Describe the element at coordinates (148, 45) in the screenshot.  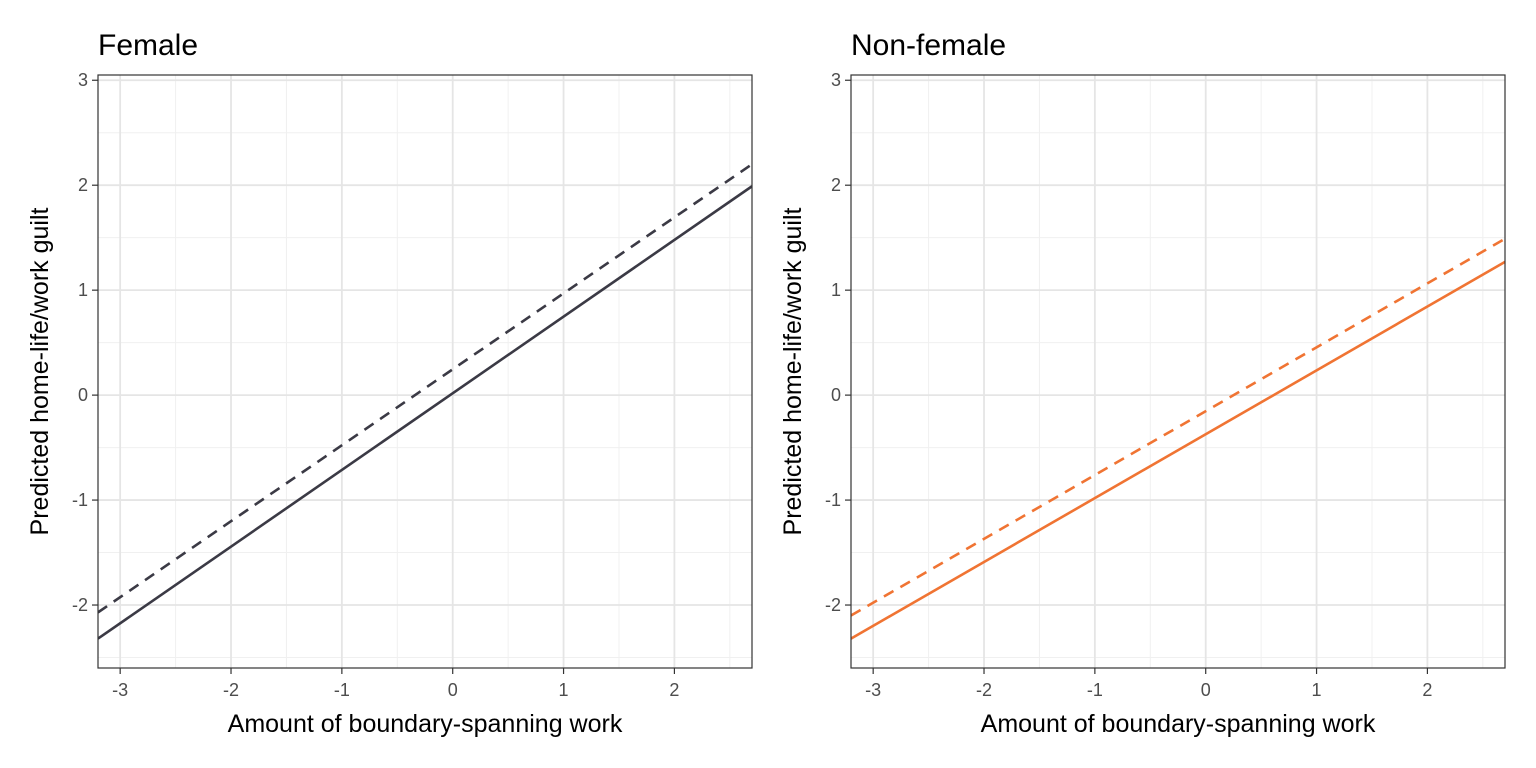
I see `panel-title: Female` at that location.